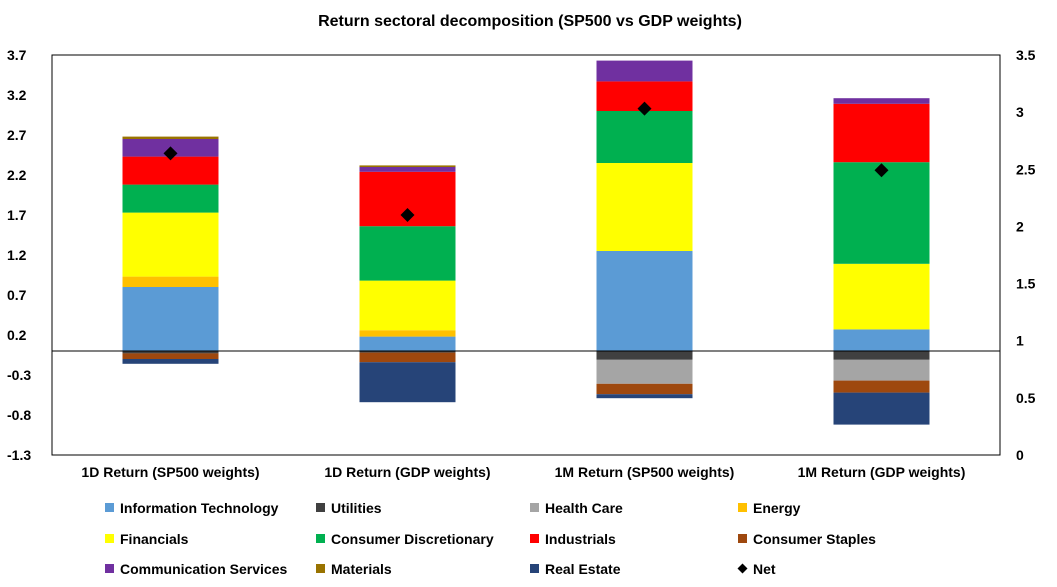  Describe the element at coordinates (1026, 284) in the screenshot. I see `y2-tick-label: 1.5` at that location.